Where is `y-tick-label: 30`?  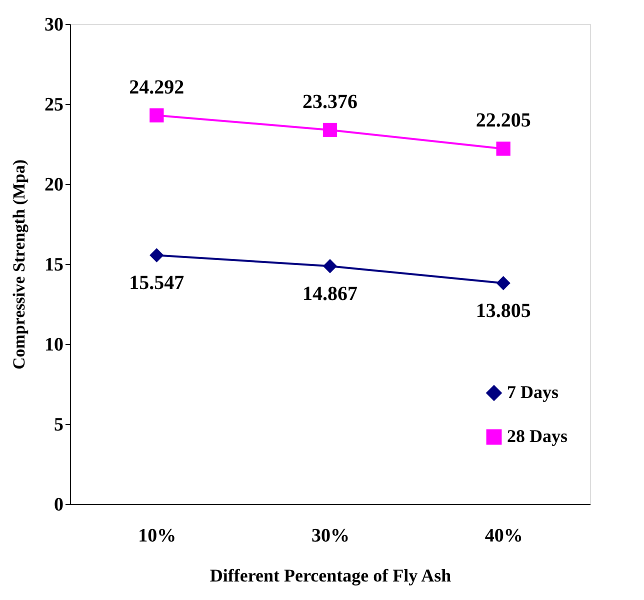
y-tick-label: 30 is located at coordinates (54, 25).